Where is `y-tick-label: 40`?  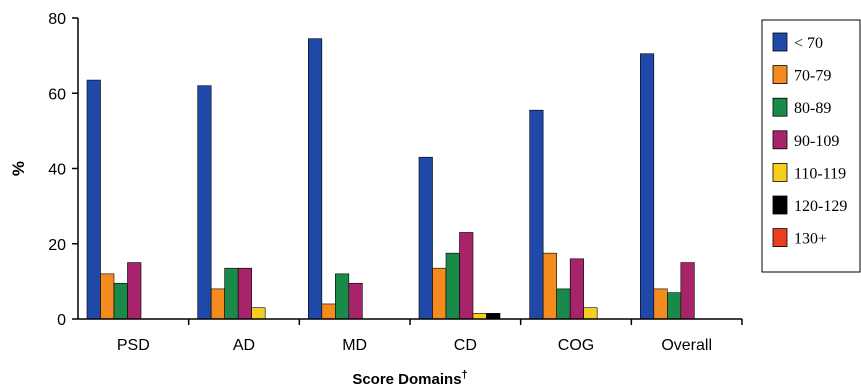 y-tick-label: 40 is located at coordinates (57, 170).